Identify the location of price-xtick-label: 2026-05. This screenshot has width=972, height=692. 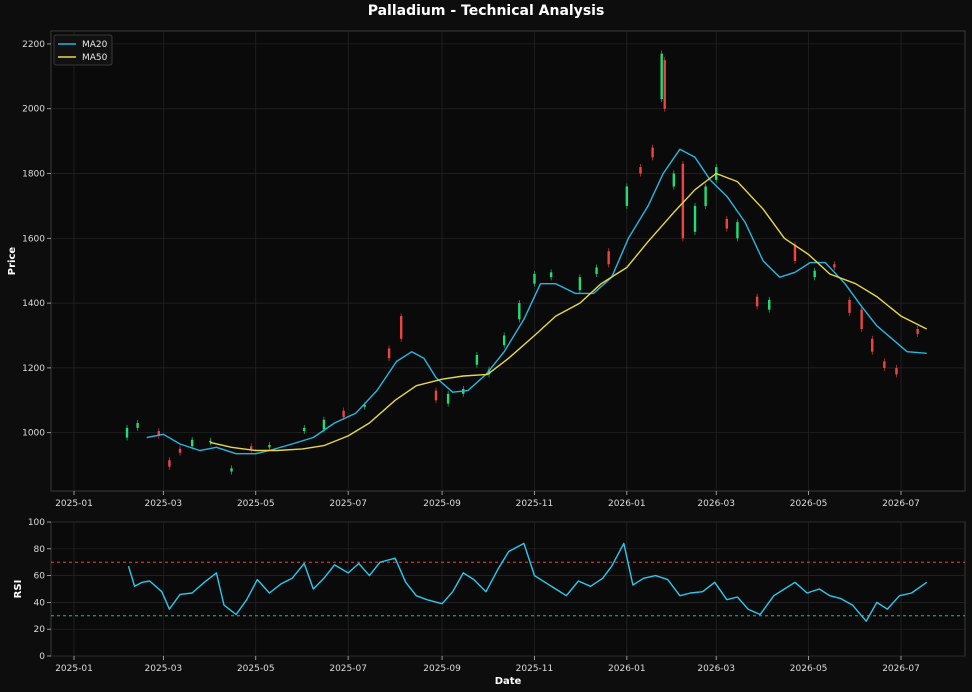
(809, 504).